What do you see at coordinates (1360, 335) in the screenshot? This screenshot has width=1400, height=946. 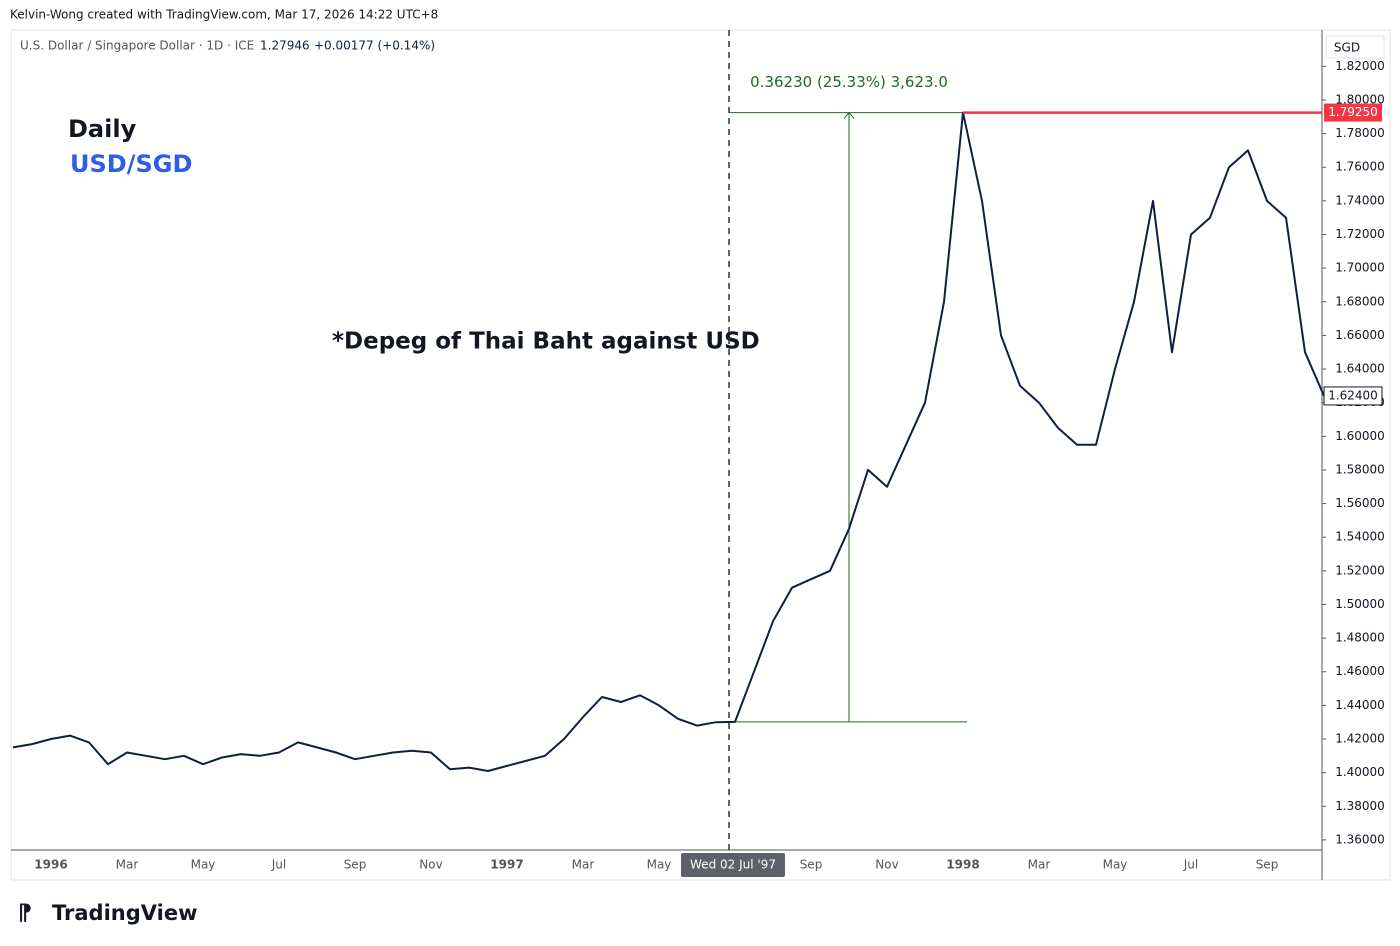 I see `y-tick-label: 1.66000` at bounding box center [1360, 335].